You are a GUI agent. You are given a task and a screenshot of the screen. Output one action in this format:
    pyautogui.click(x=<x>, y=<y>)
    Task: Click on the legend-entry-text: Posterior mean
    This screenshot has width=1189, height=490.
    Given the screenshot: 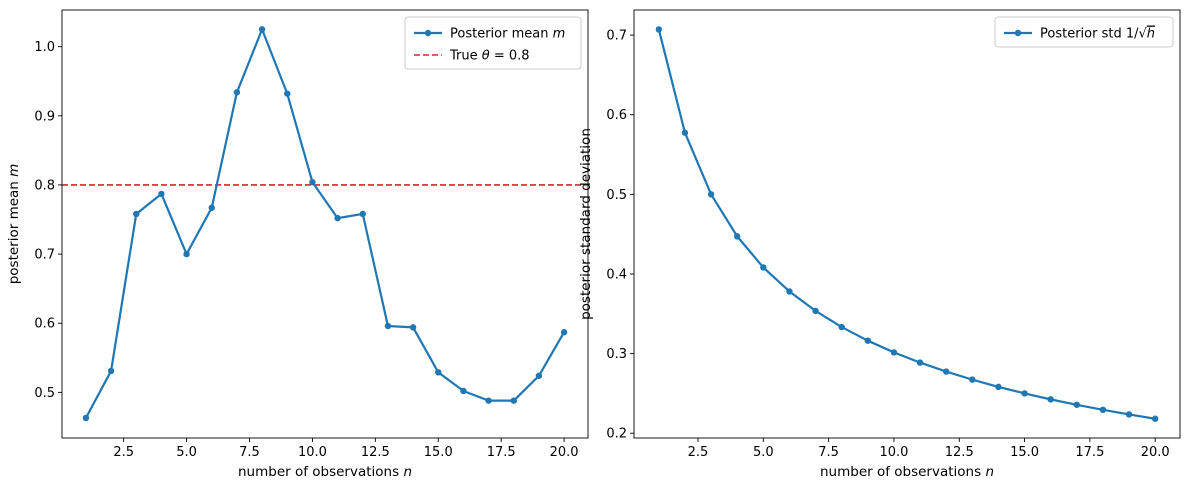 What is the action you would take?
    pyautogui.click(x=499, y=34)
    